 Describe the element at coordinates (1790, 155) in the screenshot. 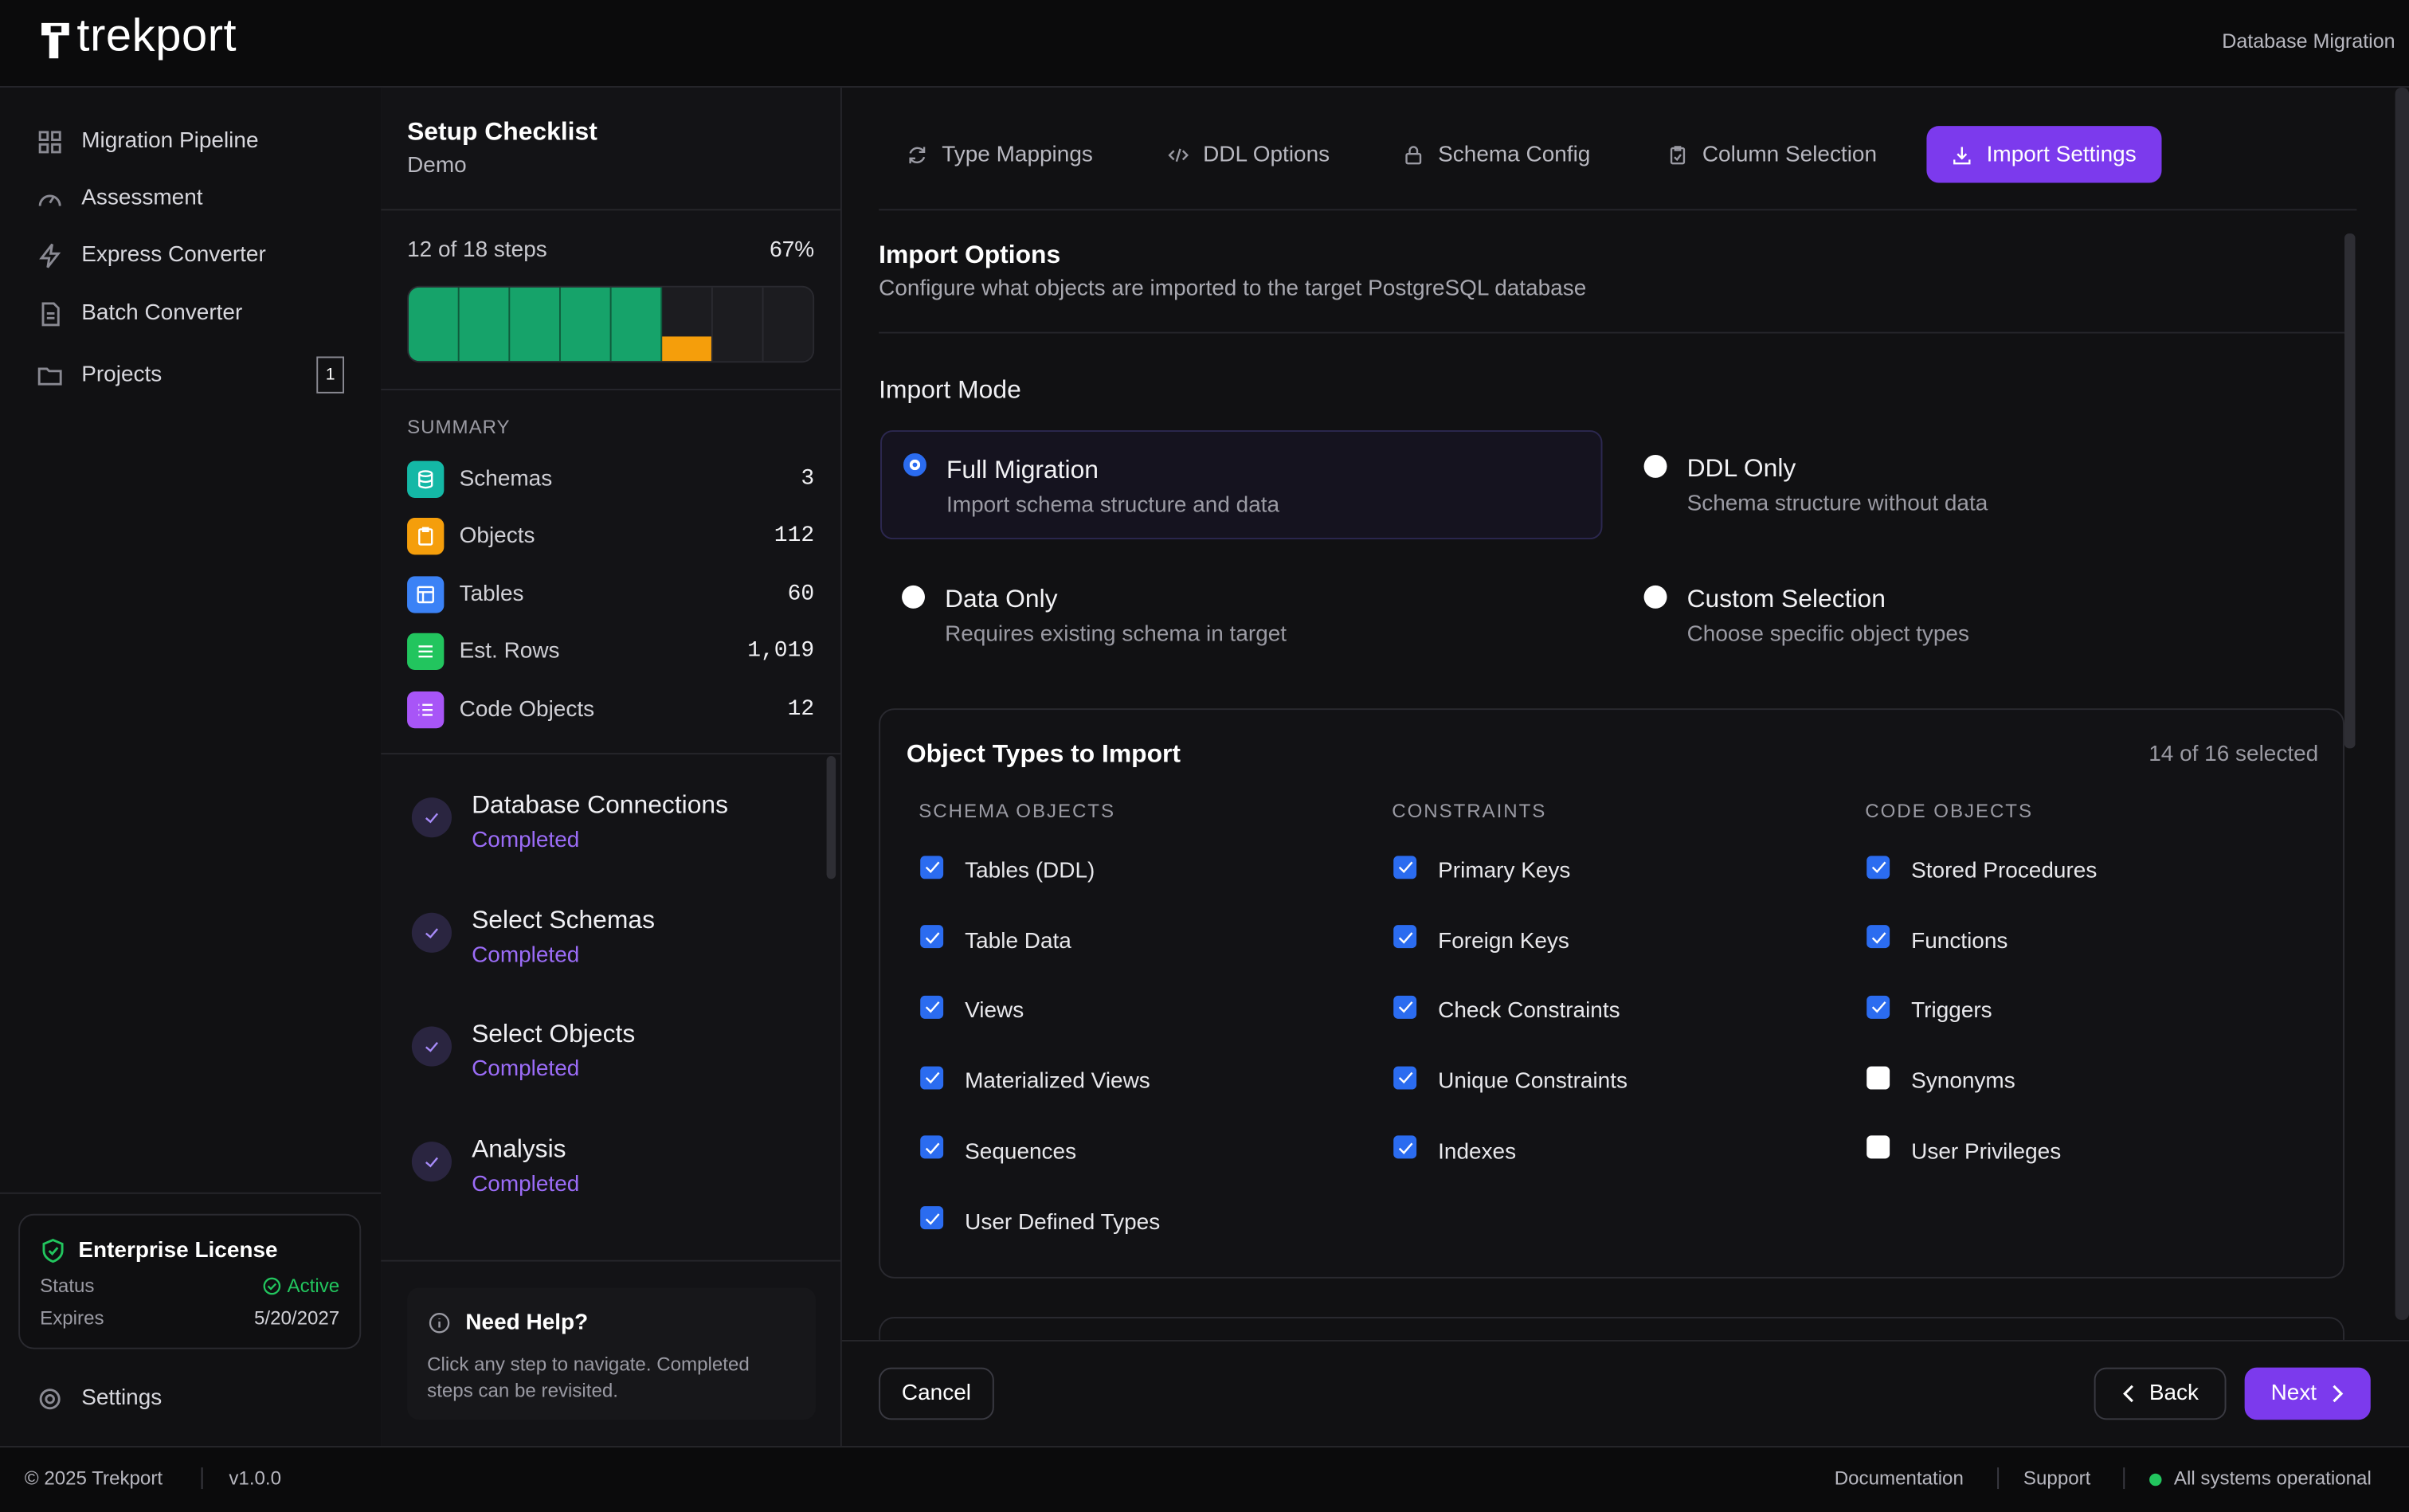

I see `tab-label: Column Selection` at that location.